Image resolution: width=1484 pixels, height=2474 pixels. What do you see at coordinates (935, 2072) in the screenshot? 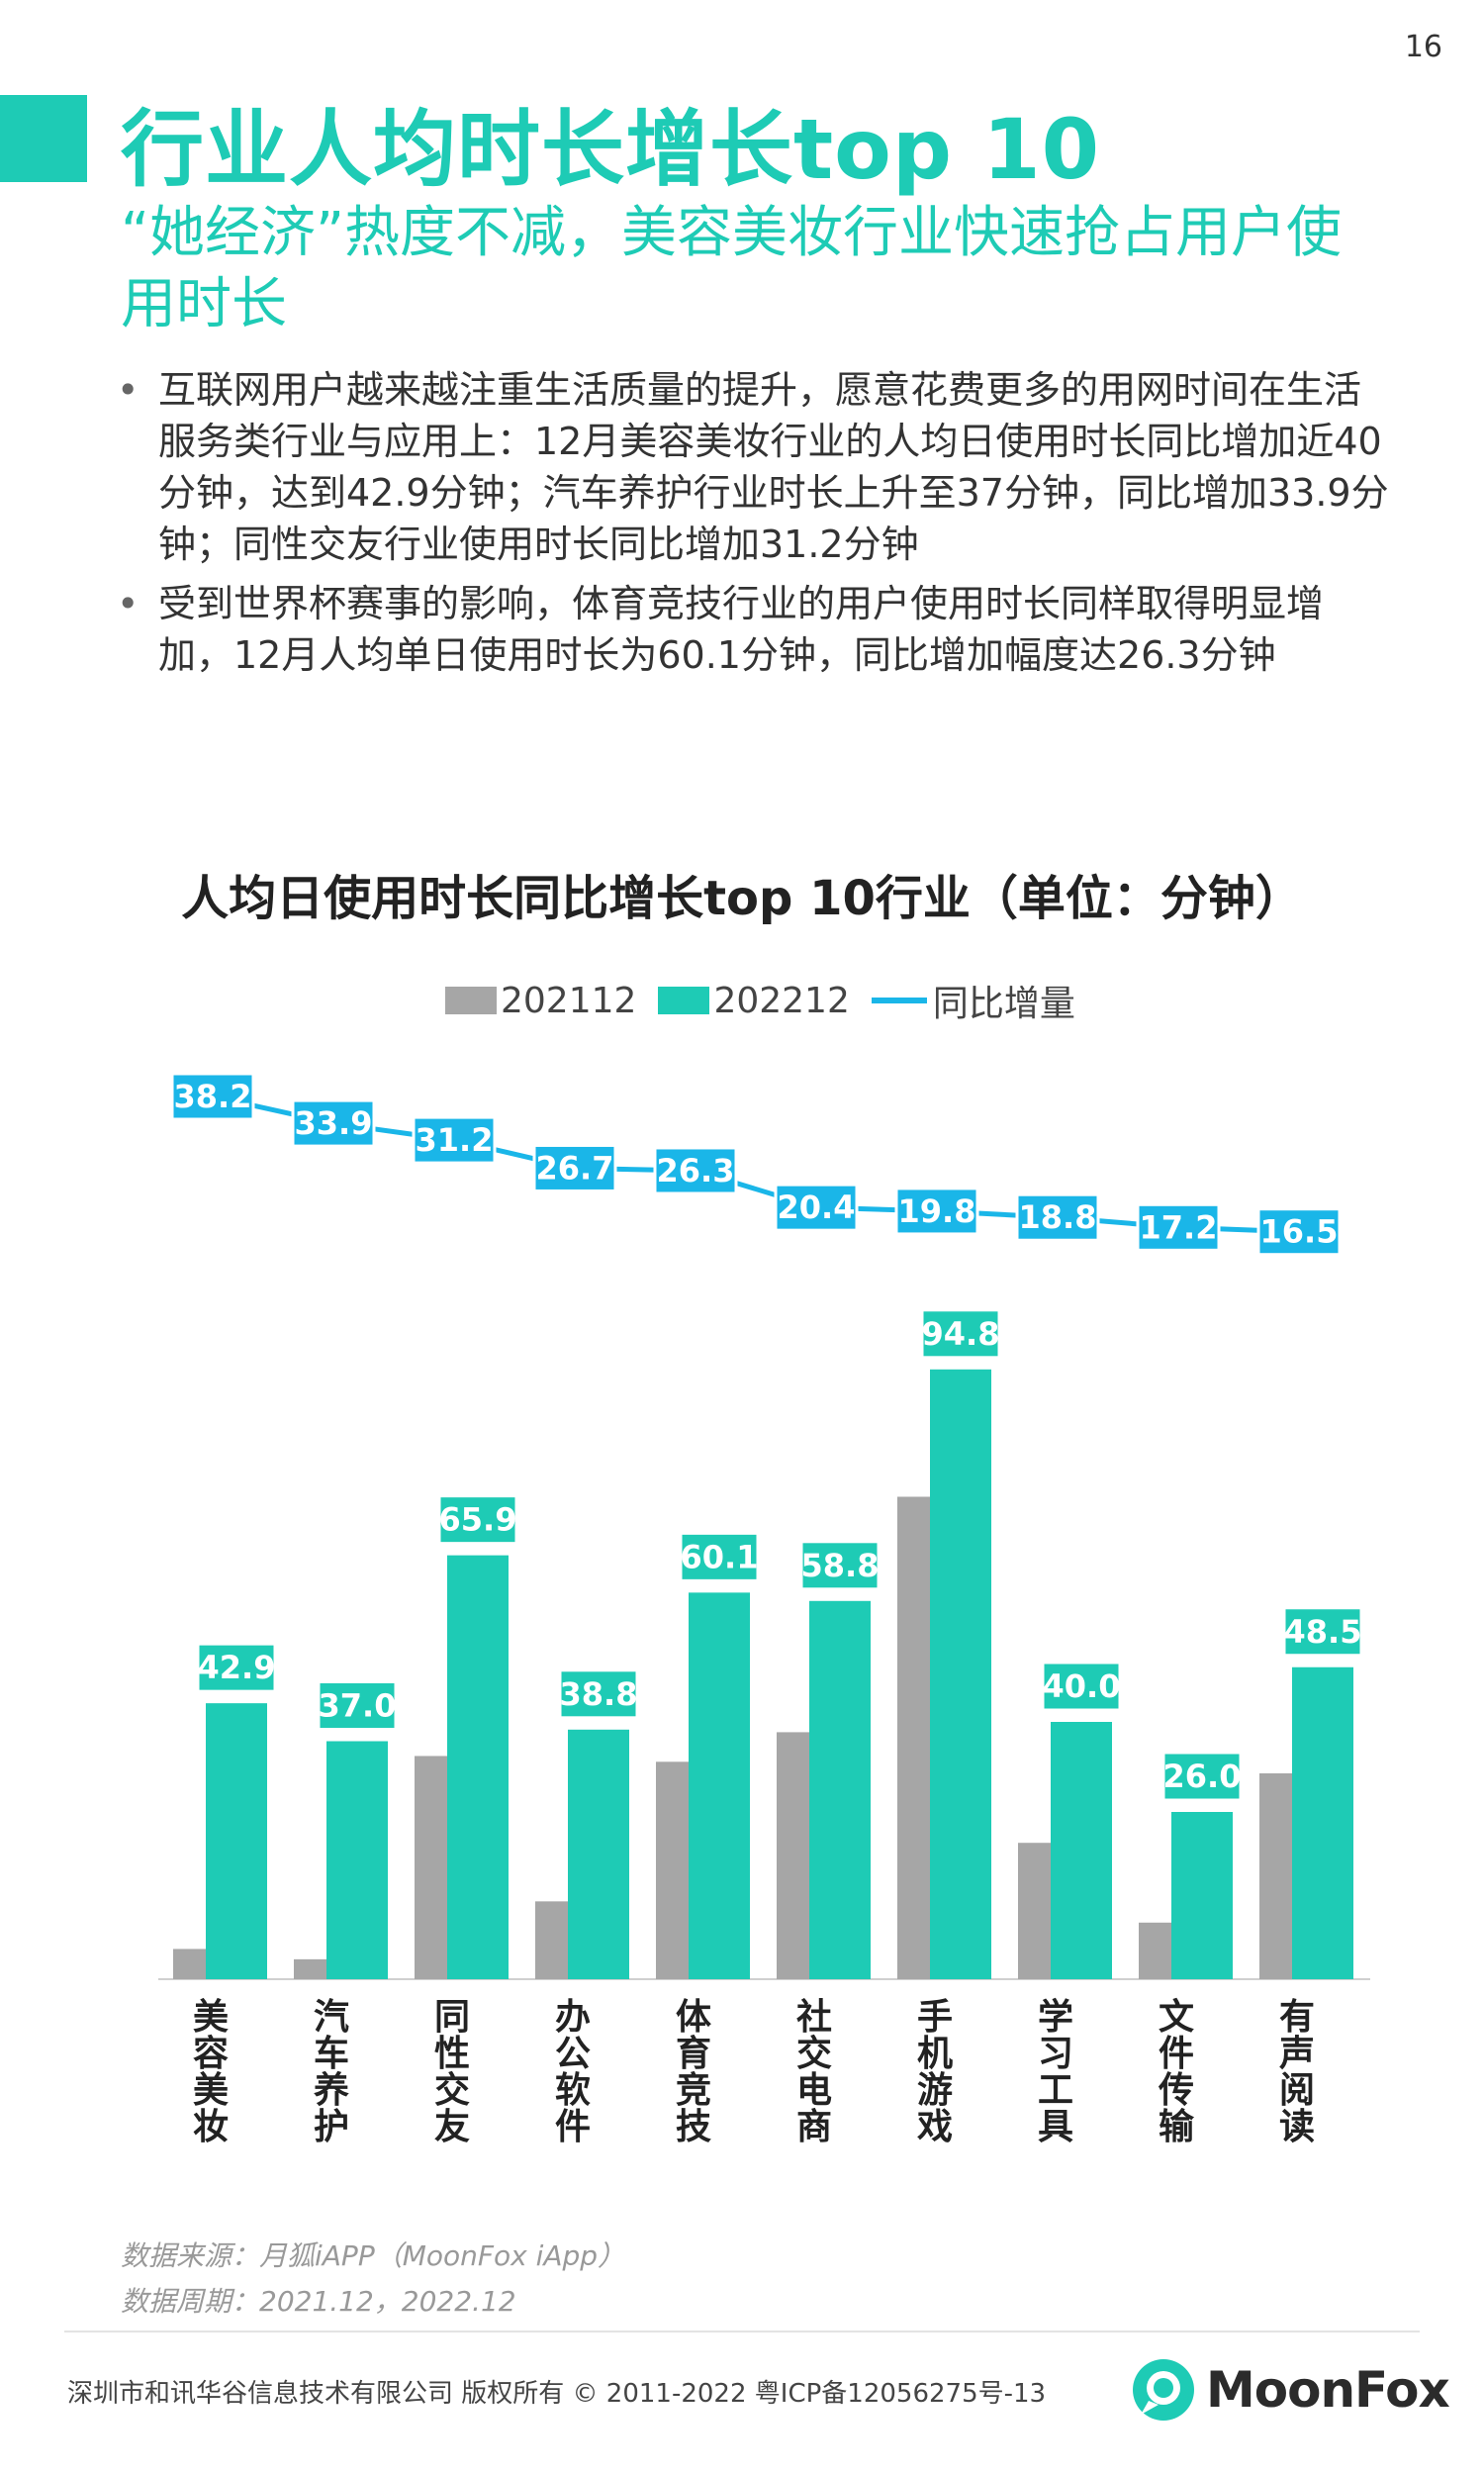
I see `category-label: 手机游戏` at bounding box center [935, 2072].